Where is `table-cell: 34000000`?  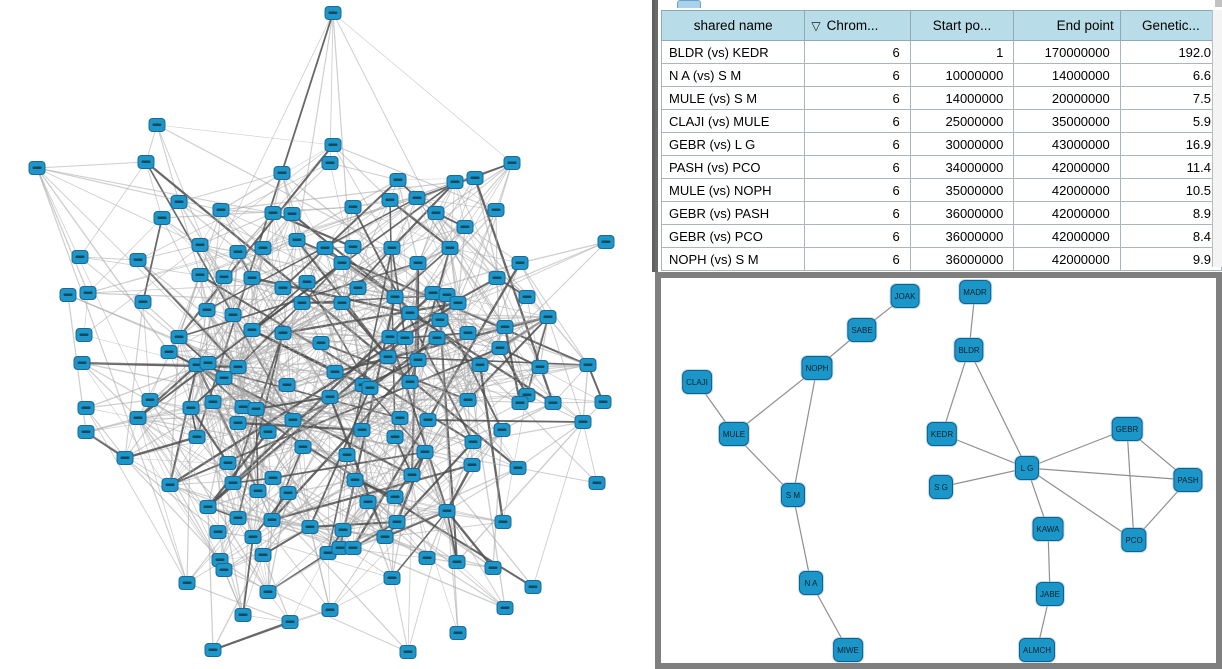 table-cell: 34000000 is located at coordinates (962, 167).